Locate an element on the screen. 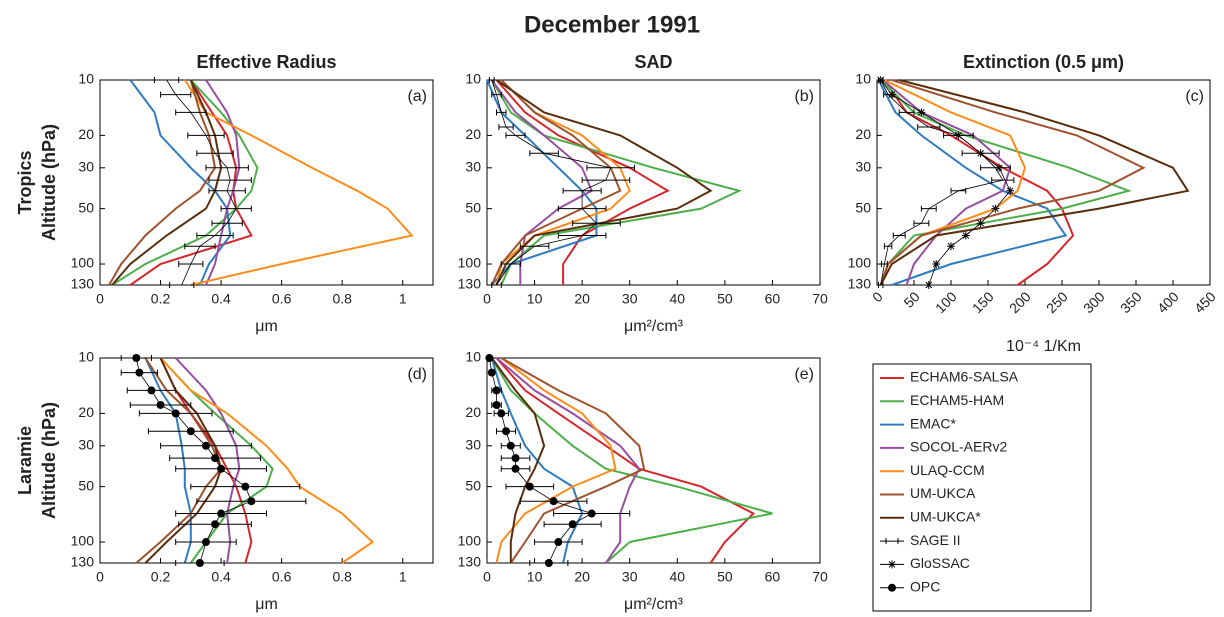 This screenshot has height=617, width=1224. legend-label: ECHAM6-SALSA is located at coordinates (964, 377).